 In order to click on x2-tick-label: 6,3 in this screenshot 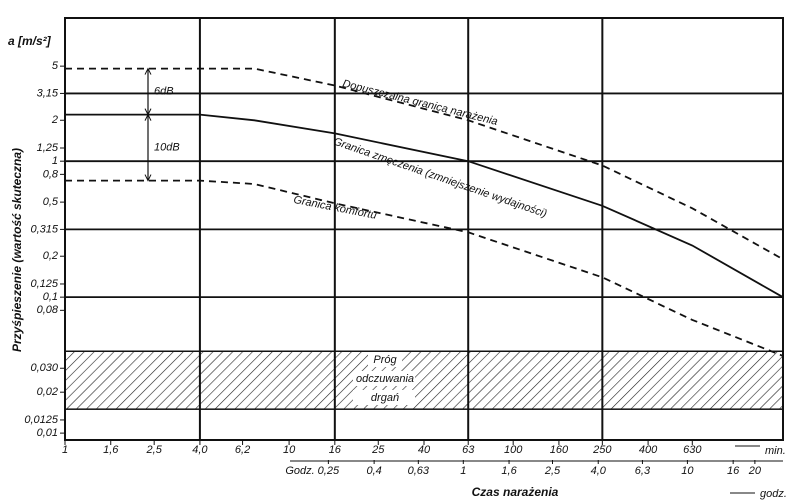, I will do `click(643, 471)`.